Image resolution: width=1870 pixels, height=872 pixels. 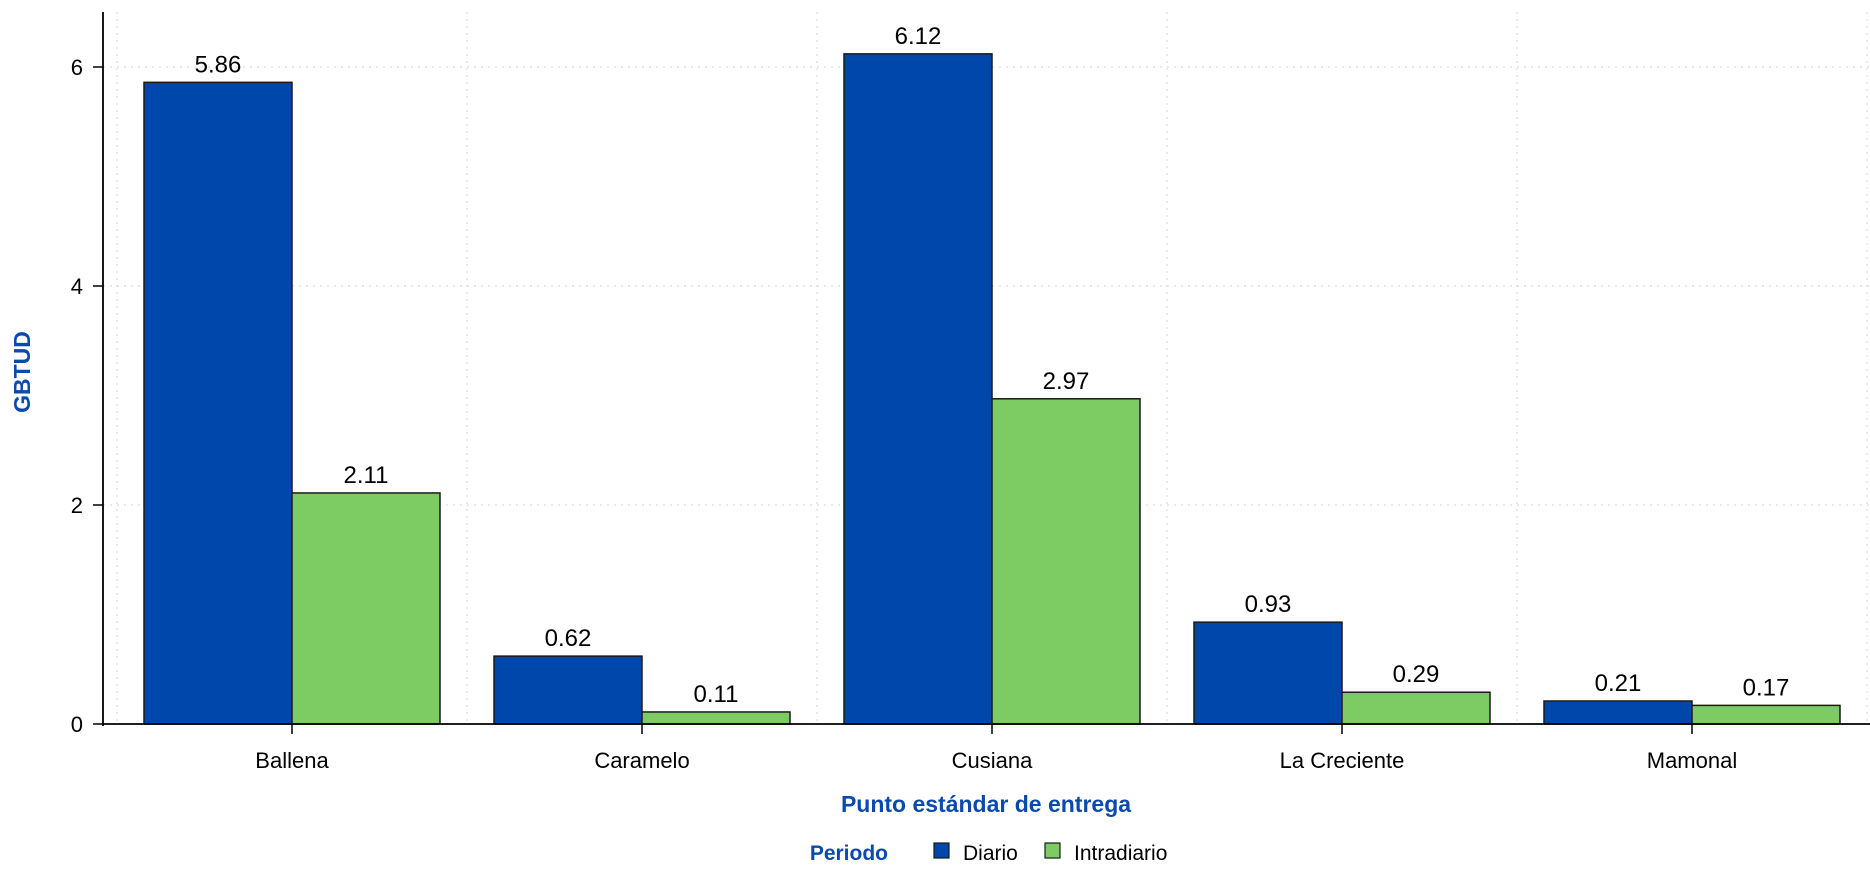 I want to click on data-label: 2.97, so click(x=1066, y=381).